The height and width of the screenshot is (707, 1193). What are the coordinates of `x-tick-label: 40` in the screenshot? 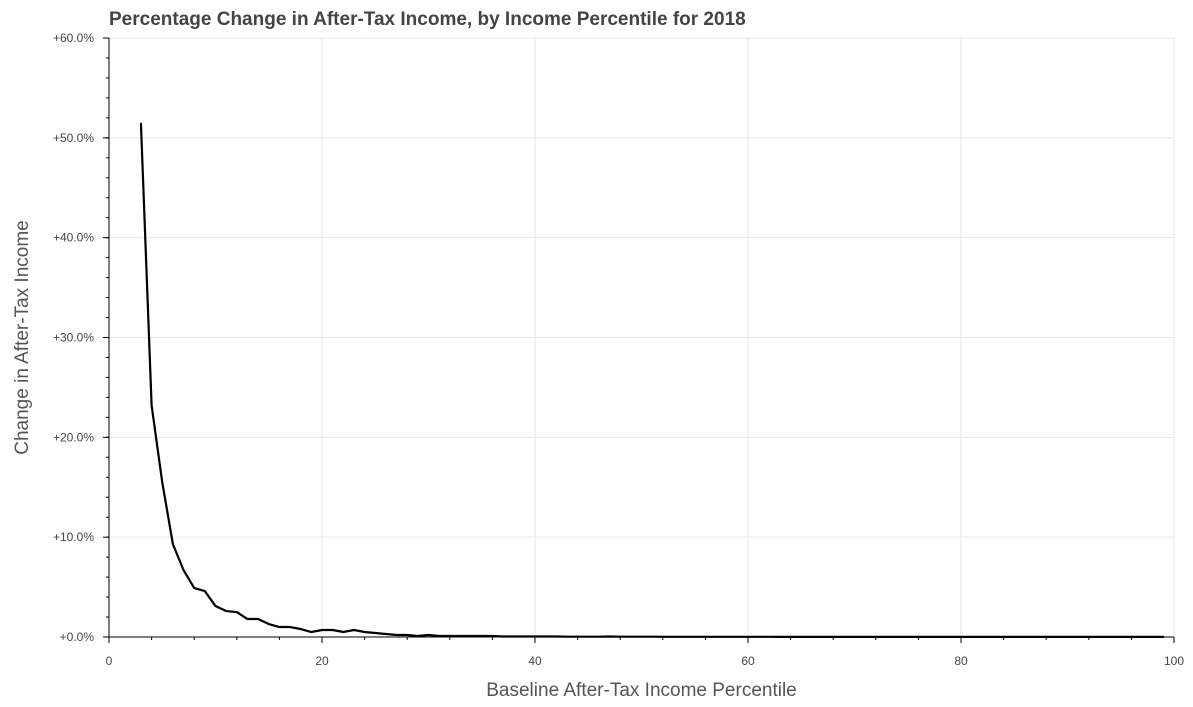 It's located at (535, 661).